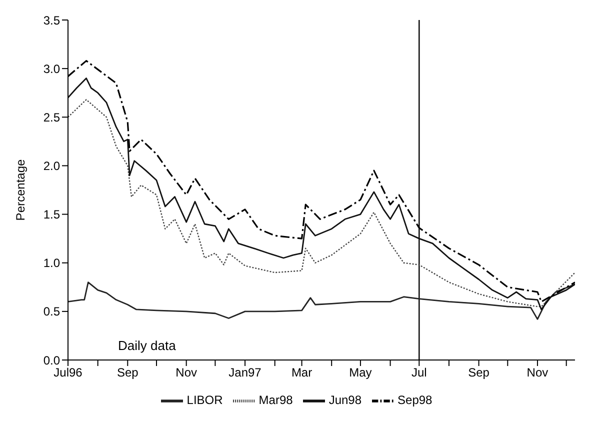 The height and width of the screenshot is (424, 589). Describe the element at coordinates (51, 165) in the screenshot. I see `y-tick-label: 2.0` at that location.